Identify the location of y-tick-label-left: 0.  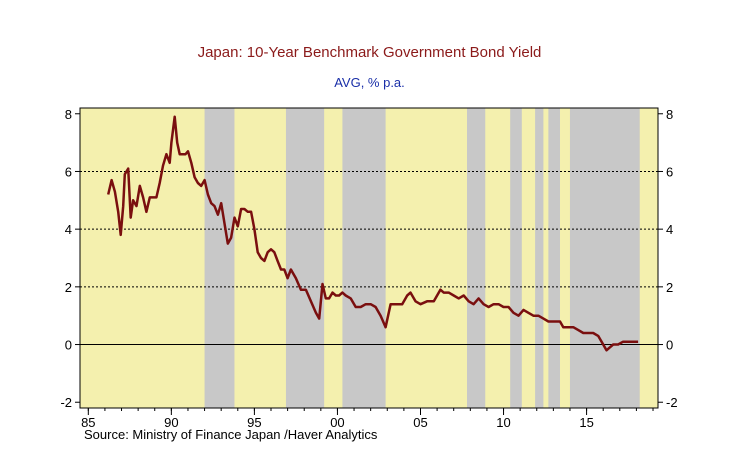
(68, 345).